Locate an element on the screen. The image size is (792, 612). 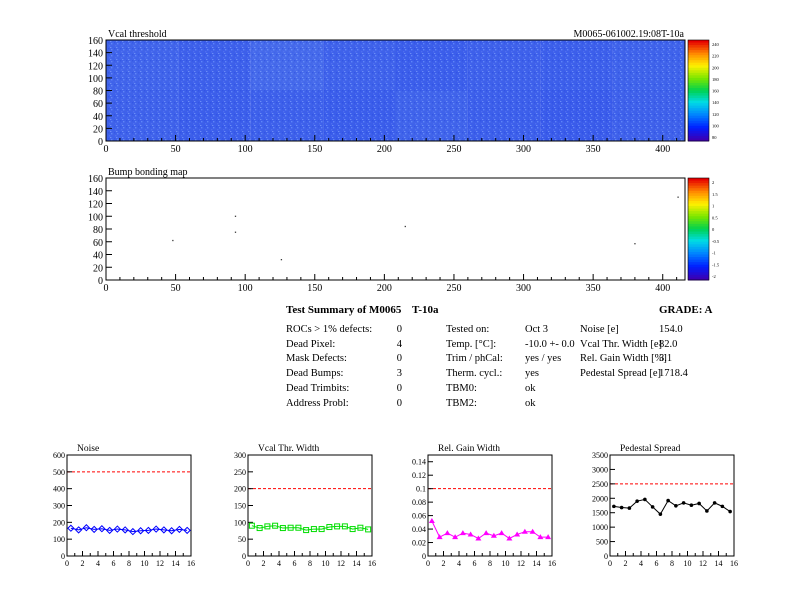
x-tick-label: 2 is located at coordinates (444, 563).